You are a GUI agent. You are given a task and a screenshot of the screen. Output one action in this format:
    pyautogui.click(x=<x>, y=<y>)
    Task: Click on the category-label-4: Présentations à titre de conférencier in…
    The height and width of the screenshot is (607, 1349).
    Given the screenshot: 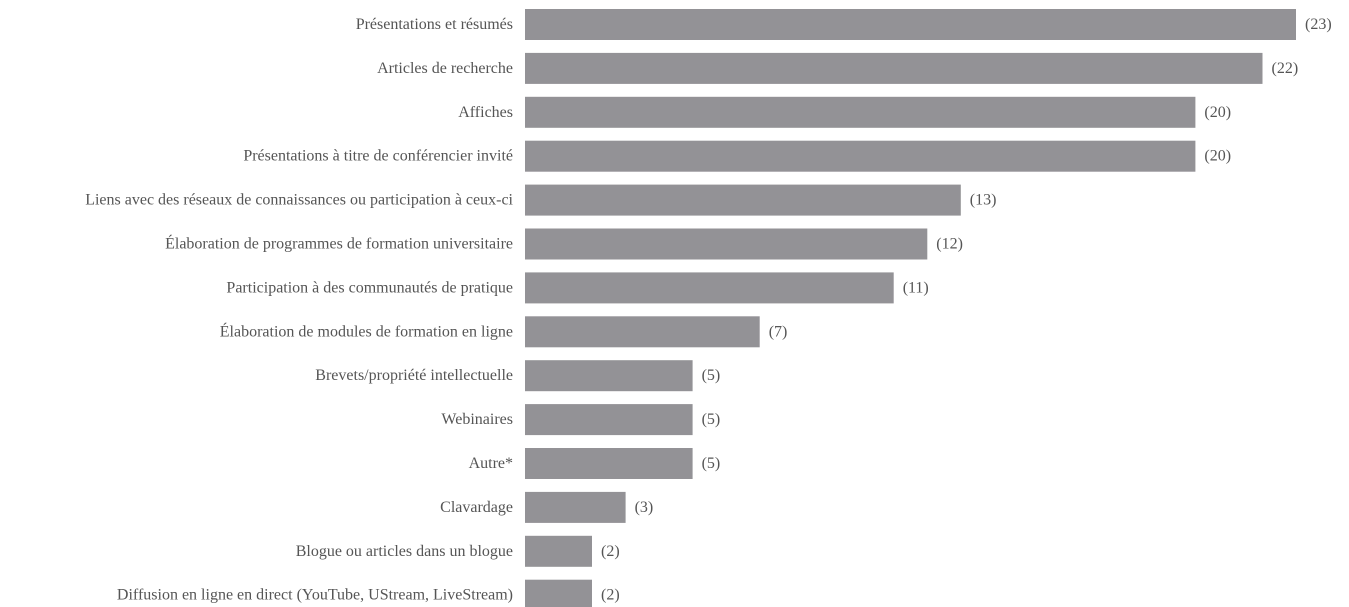 What is the action you would take?
    pyautogui.click(x=378, y=156)
    